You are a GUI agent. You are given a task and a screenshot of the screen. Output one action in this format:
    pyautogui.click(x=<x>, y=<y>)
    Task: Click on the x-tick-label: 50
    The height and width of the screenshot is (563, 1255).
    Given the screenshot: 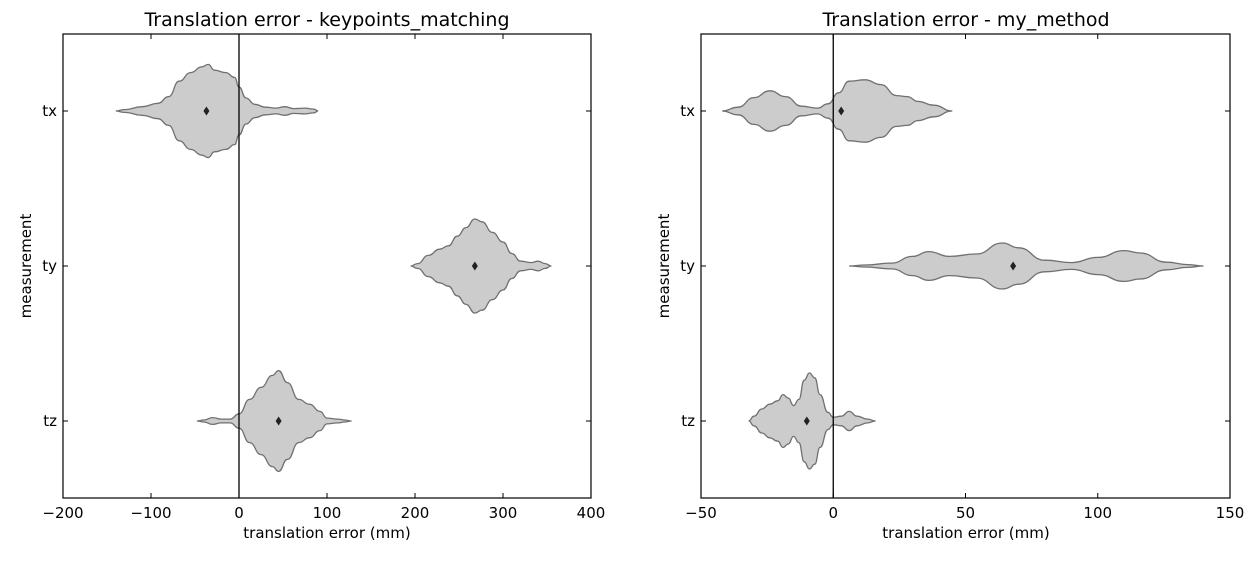 What is the action you would take?
    pyautogui.click(x=965, y=513)
    